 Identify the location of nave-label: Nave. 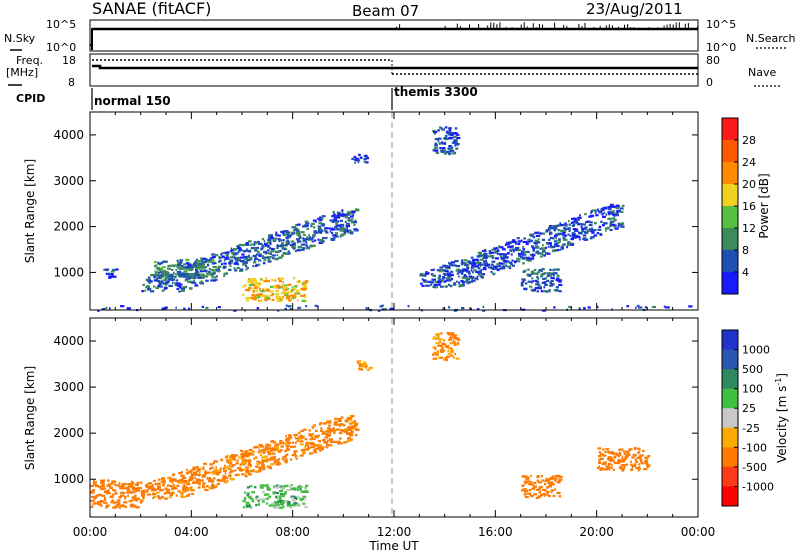
(762, 72).